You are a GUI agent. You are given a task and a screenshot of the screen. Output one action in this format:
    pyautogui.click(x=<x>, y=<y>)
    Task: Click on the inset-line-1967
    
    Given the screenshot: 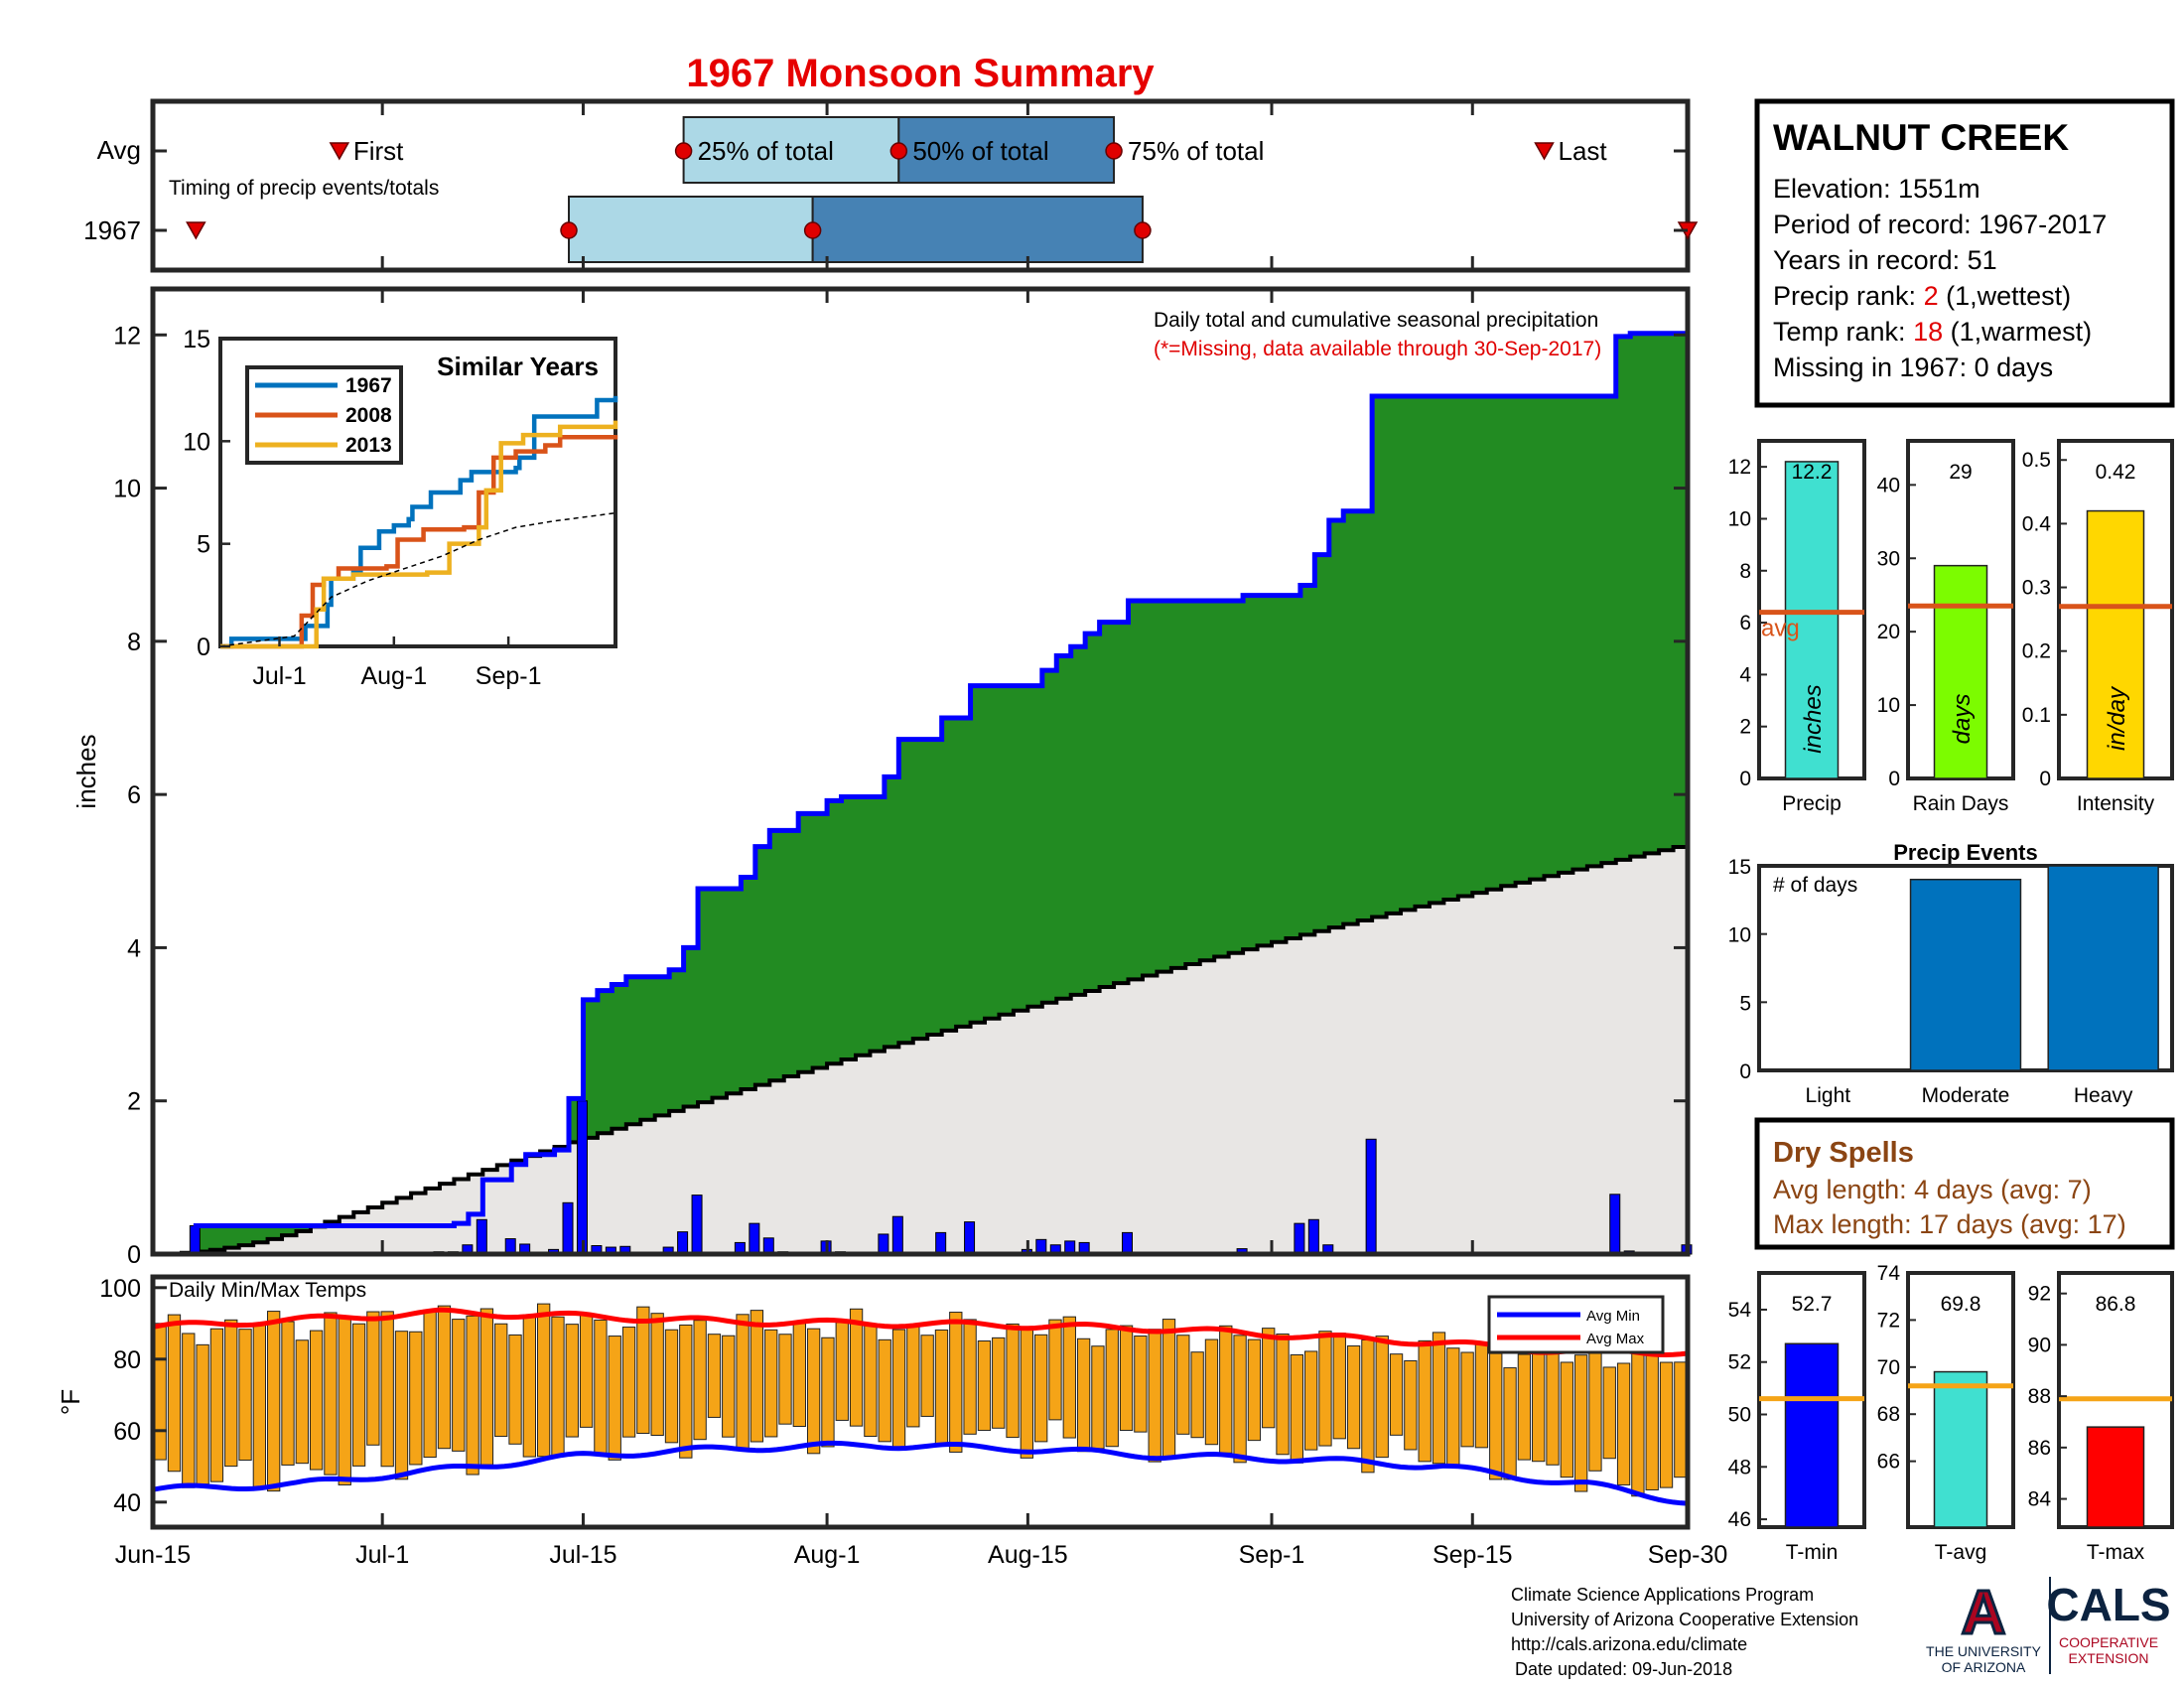 What is the action you would take?
    pyautogui.click(x=419, y=522)
    